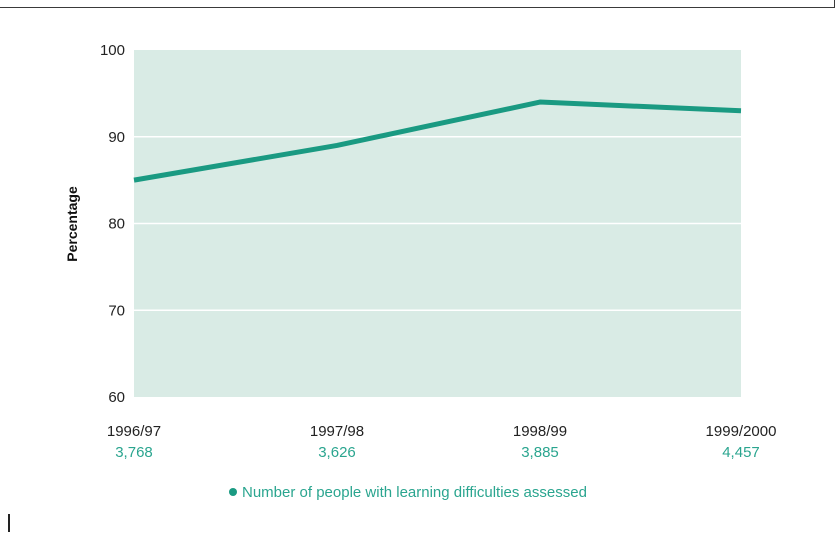 The image size is (835, 533). Describe the element at coordinates (112, 50) in the screenshot. I see `y-tick-label: 100` at that location.